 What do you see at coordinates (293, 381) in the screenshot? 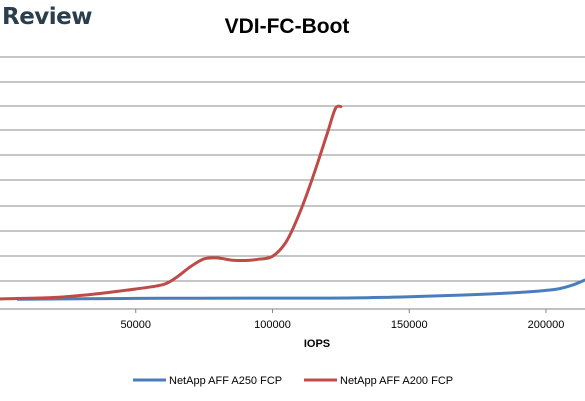
I see `legend: NetApp AFF A250 FCP NetApp AFF A200 FCP` at bounding box center [293, 381].